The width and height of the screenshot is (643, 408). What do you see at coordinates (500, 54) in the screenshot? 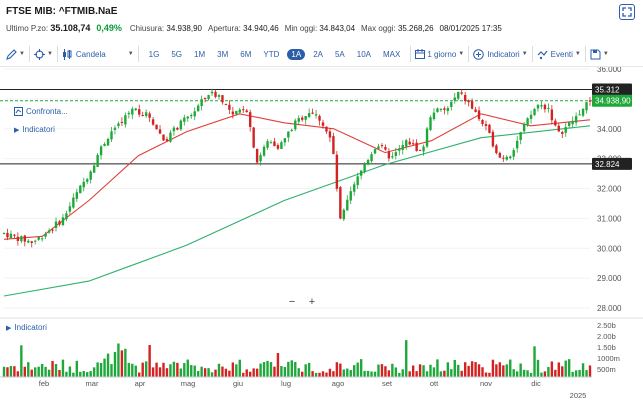
I see `indicators-button: Indicatori ▼` at bounding box center [500, 54].